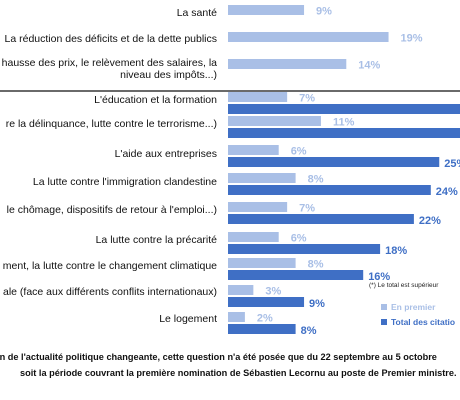 The width and height of the screenshot is (460, 400). What do you see at coordinates (369, 66) in the screenshot?
I see `value-label-first-hausse-des-prix-le-relevement-: 14%` at bounding box center [369, 66].